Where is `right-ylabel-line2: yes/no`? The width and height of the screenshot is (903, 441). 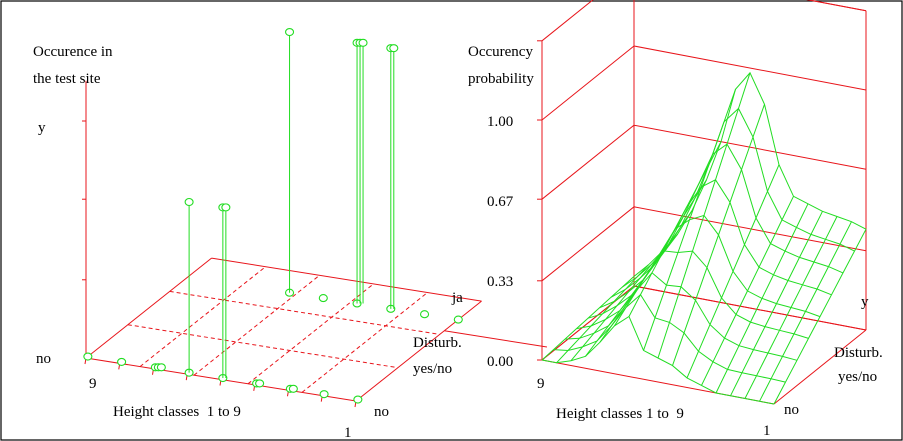 right-ylabel-line2: yes/no is located at coordinates (857, 377).